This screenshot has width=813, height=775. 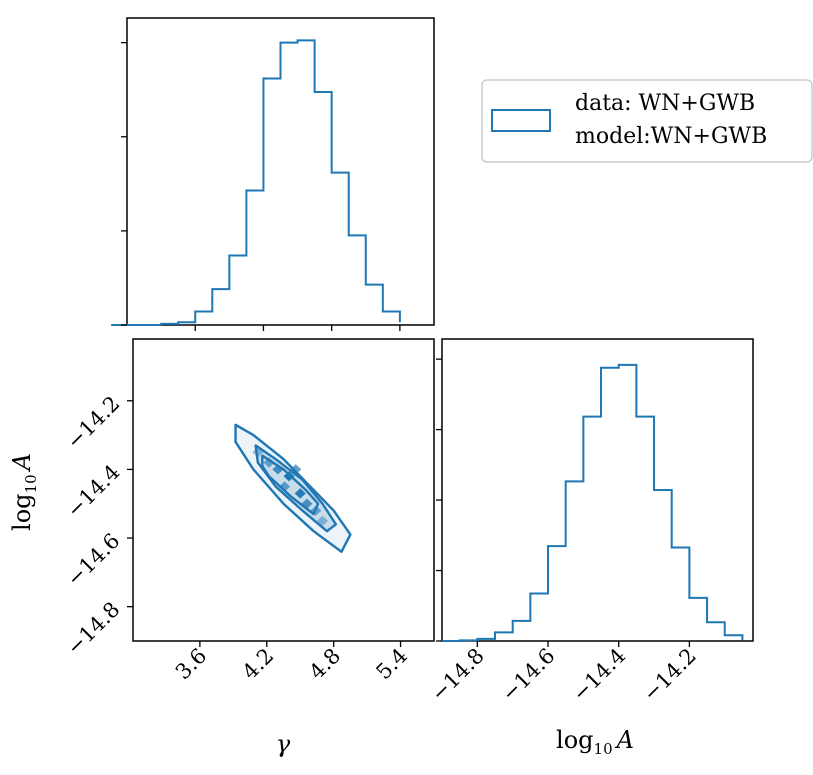 What do you see at coordinates (391, 664) in the screenshot?
I see `joint-xtick-label-3: 5.4` at bounding box center [391, 664].